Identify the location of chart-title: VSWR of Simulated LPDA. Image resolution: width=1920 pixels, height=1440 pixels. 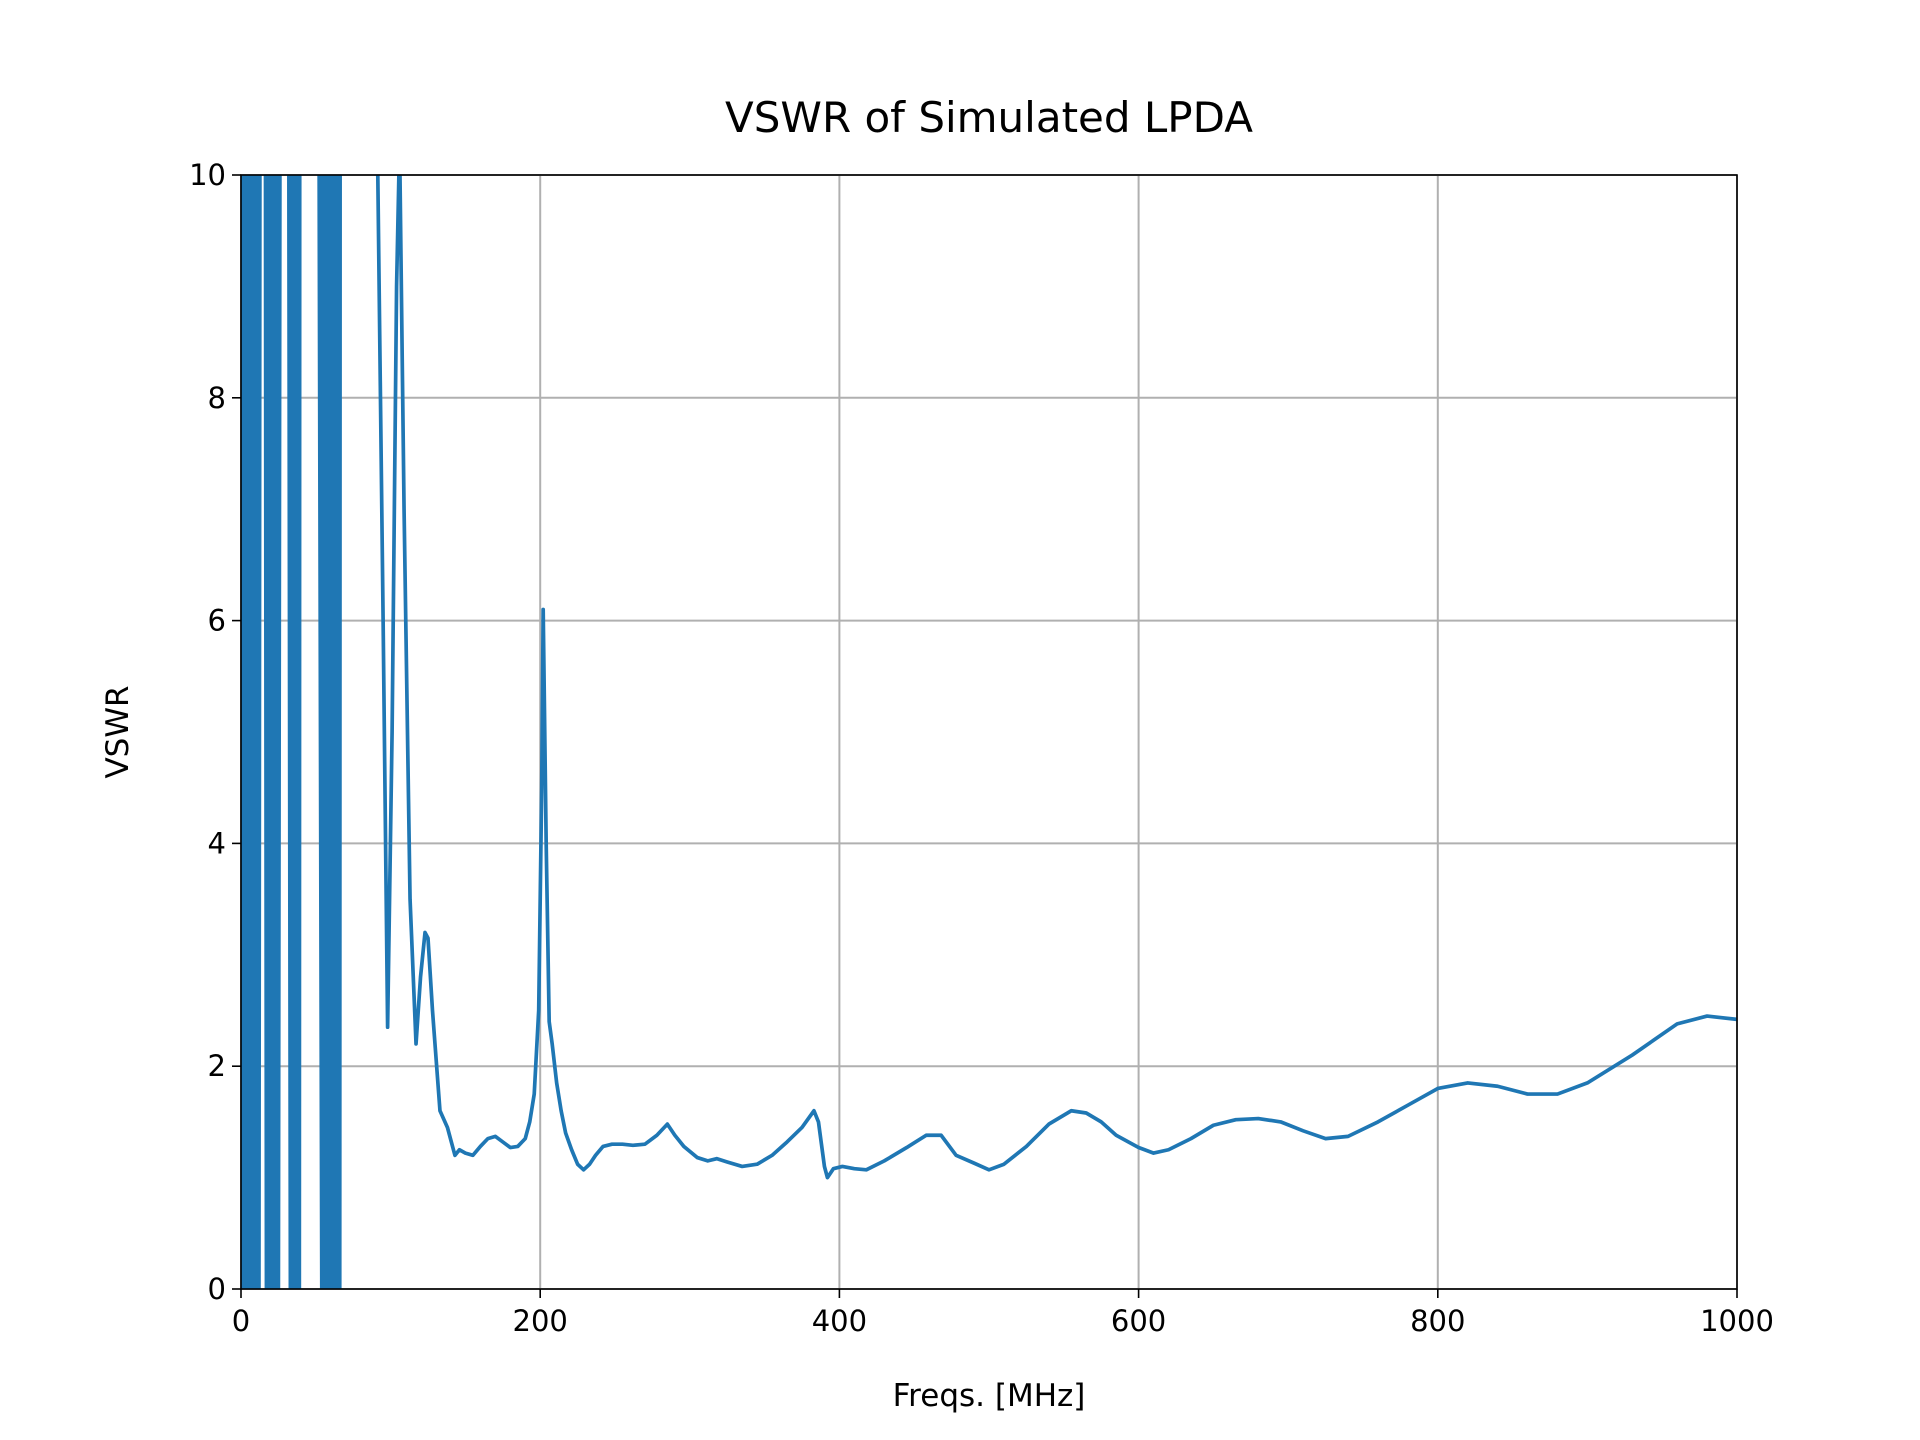
(989, 117).